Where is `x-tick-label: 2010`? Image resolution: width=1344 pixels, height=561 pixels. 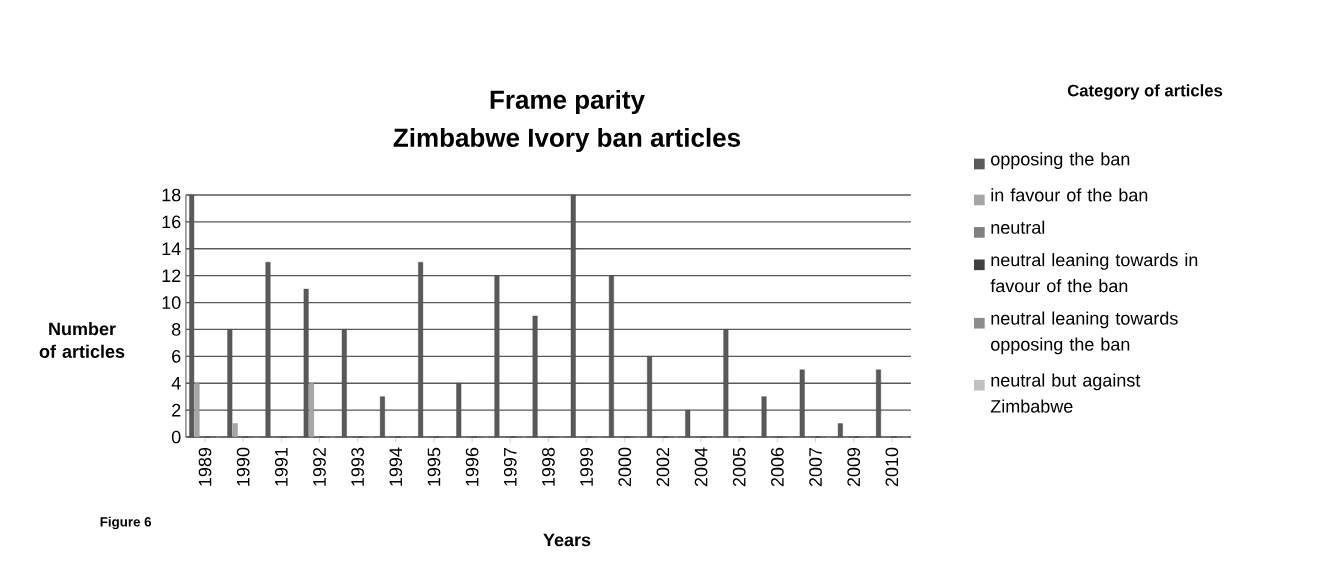 x-tick-label: 2010 is located at coordinates (892, 467).